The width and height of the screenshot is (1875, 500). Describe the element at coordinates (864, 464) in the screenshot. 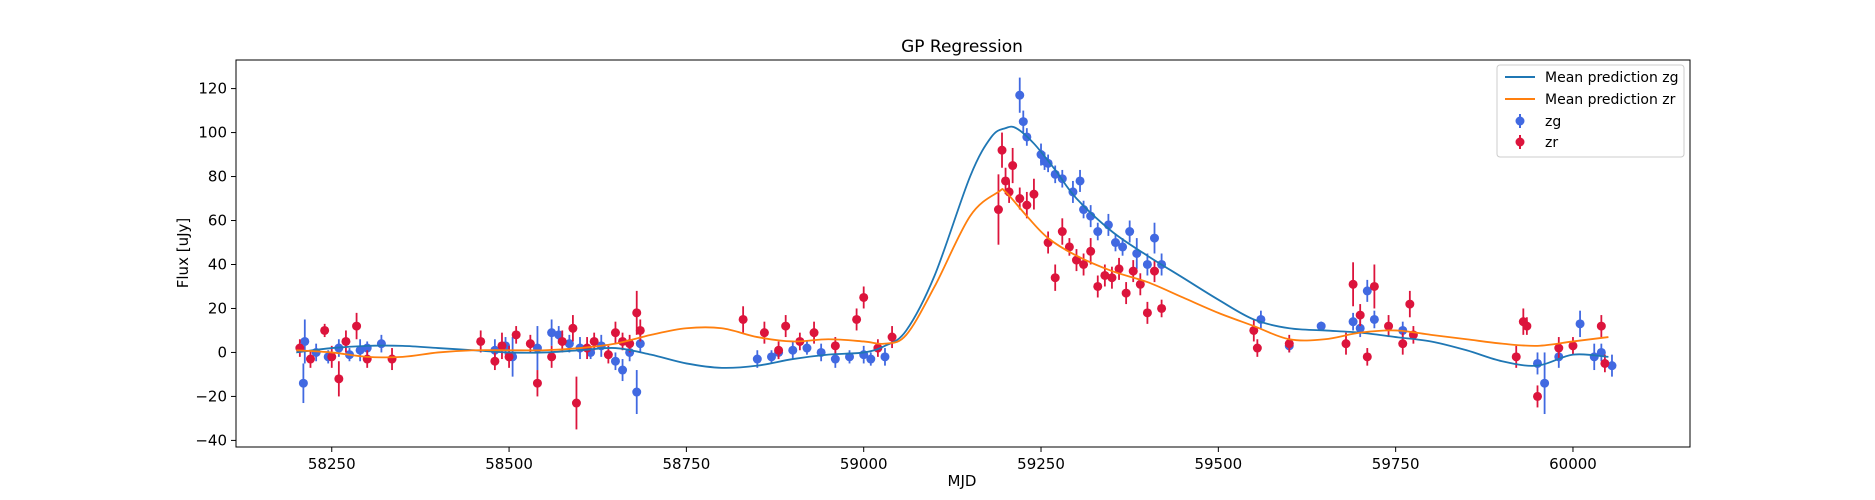

I see `x-tick-label: 59000` at that location.